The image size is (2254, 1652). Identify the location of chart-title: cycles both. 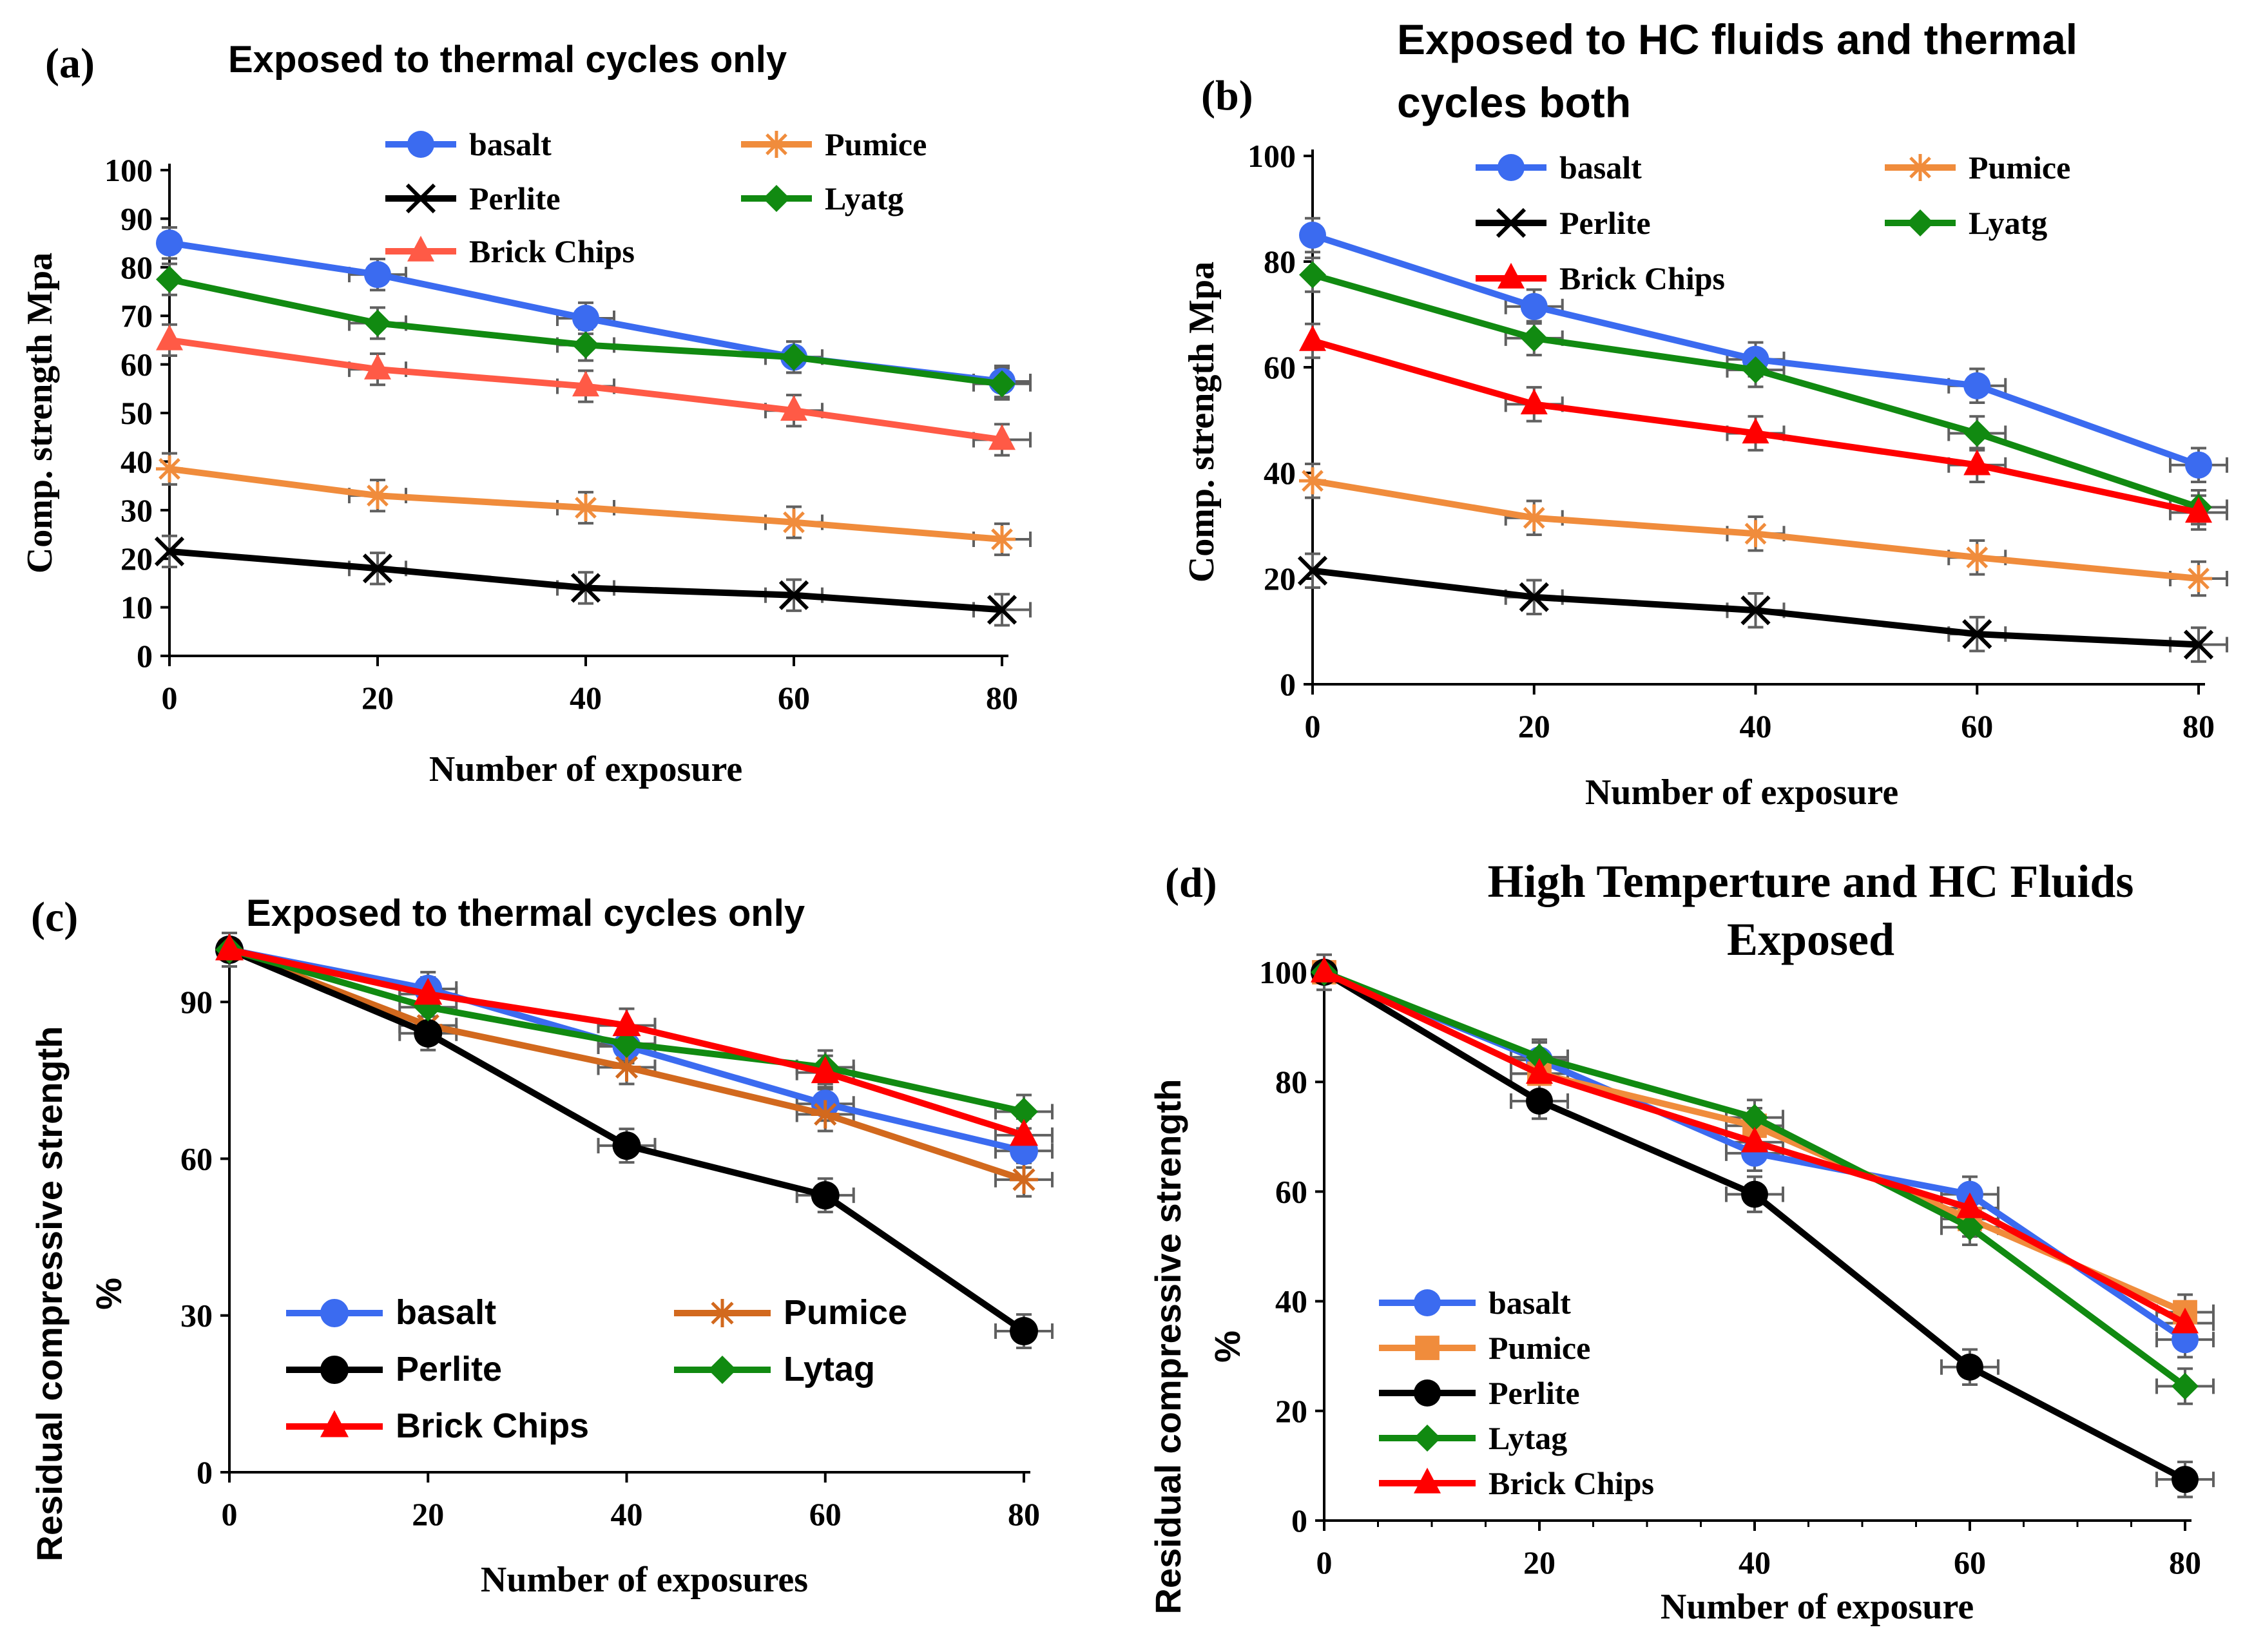
(1514, 102).